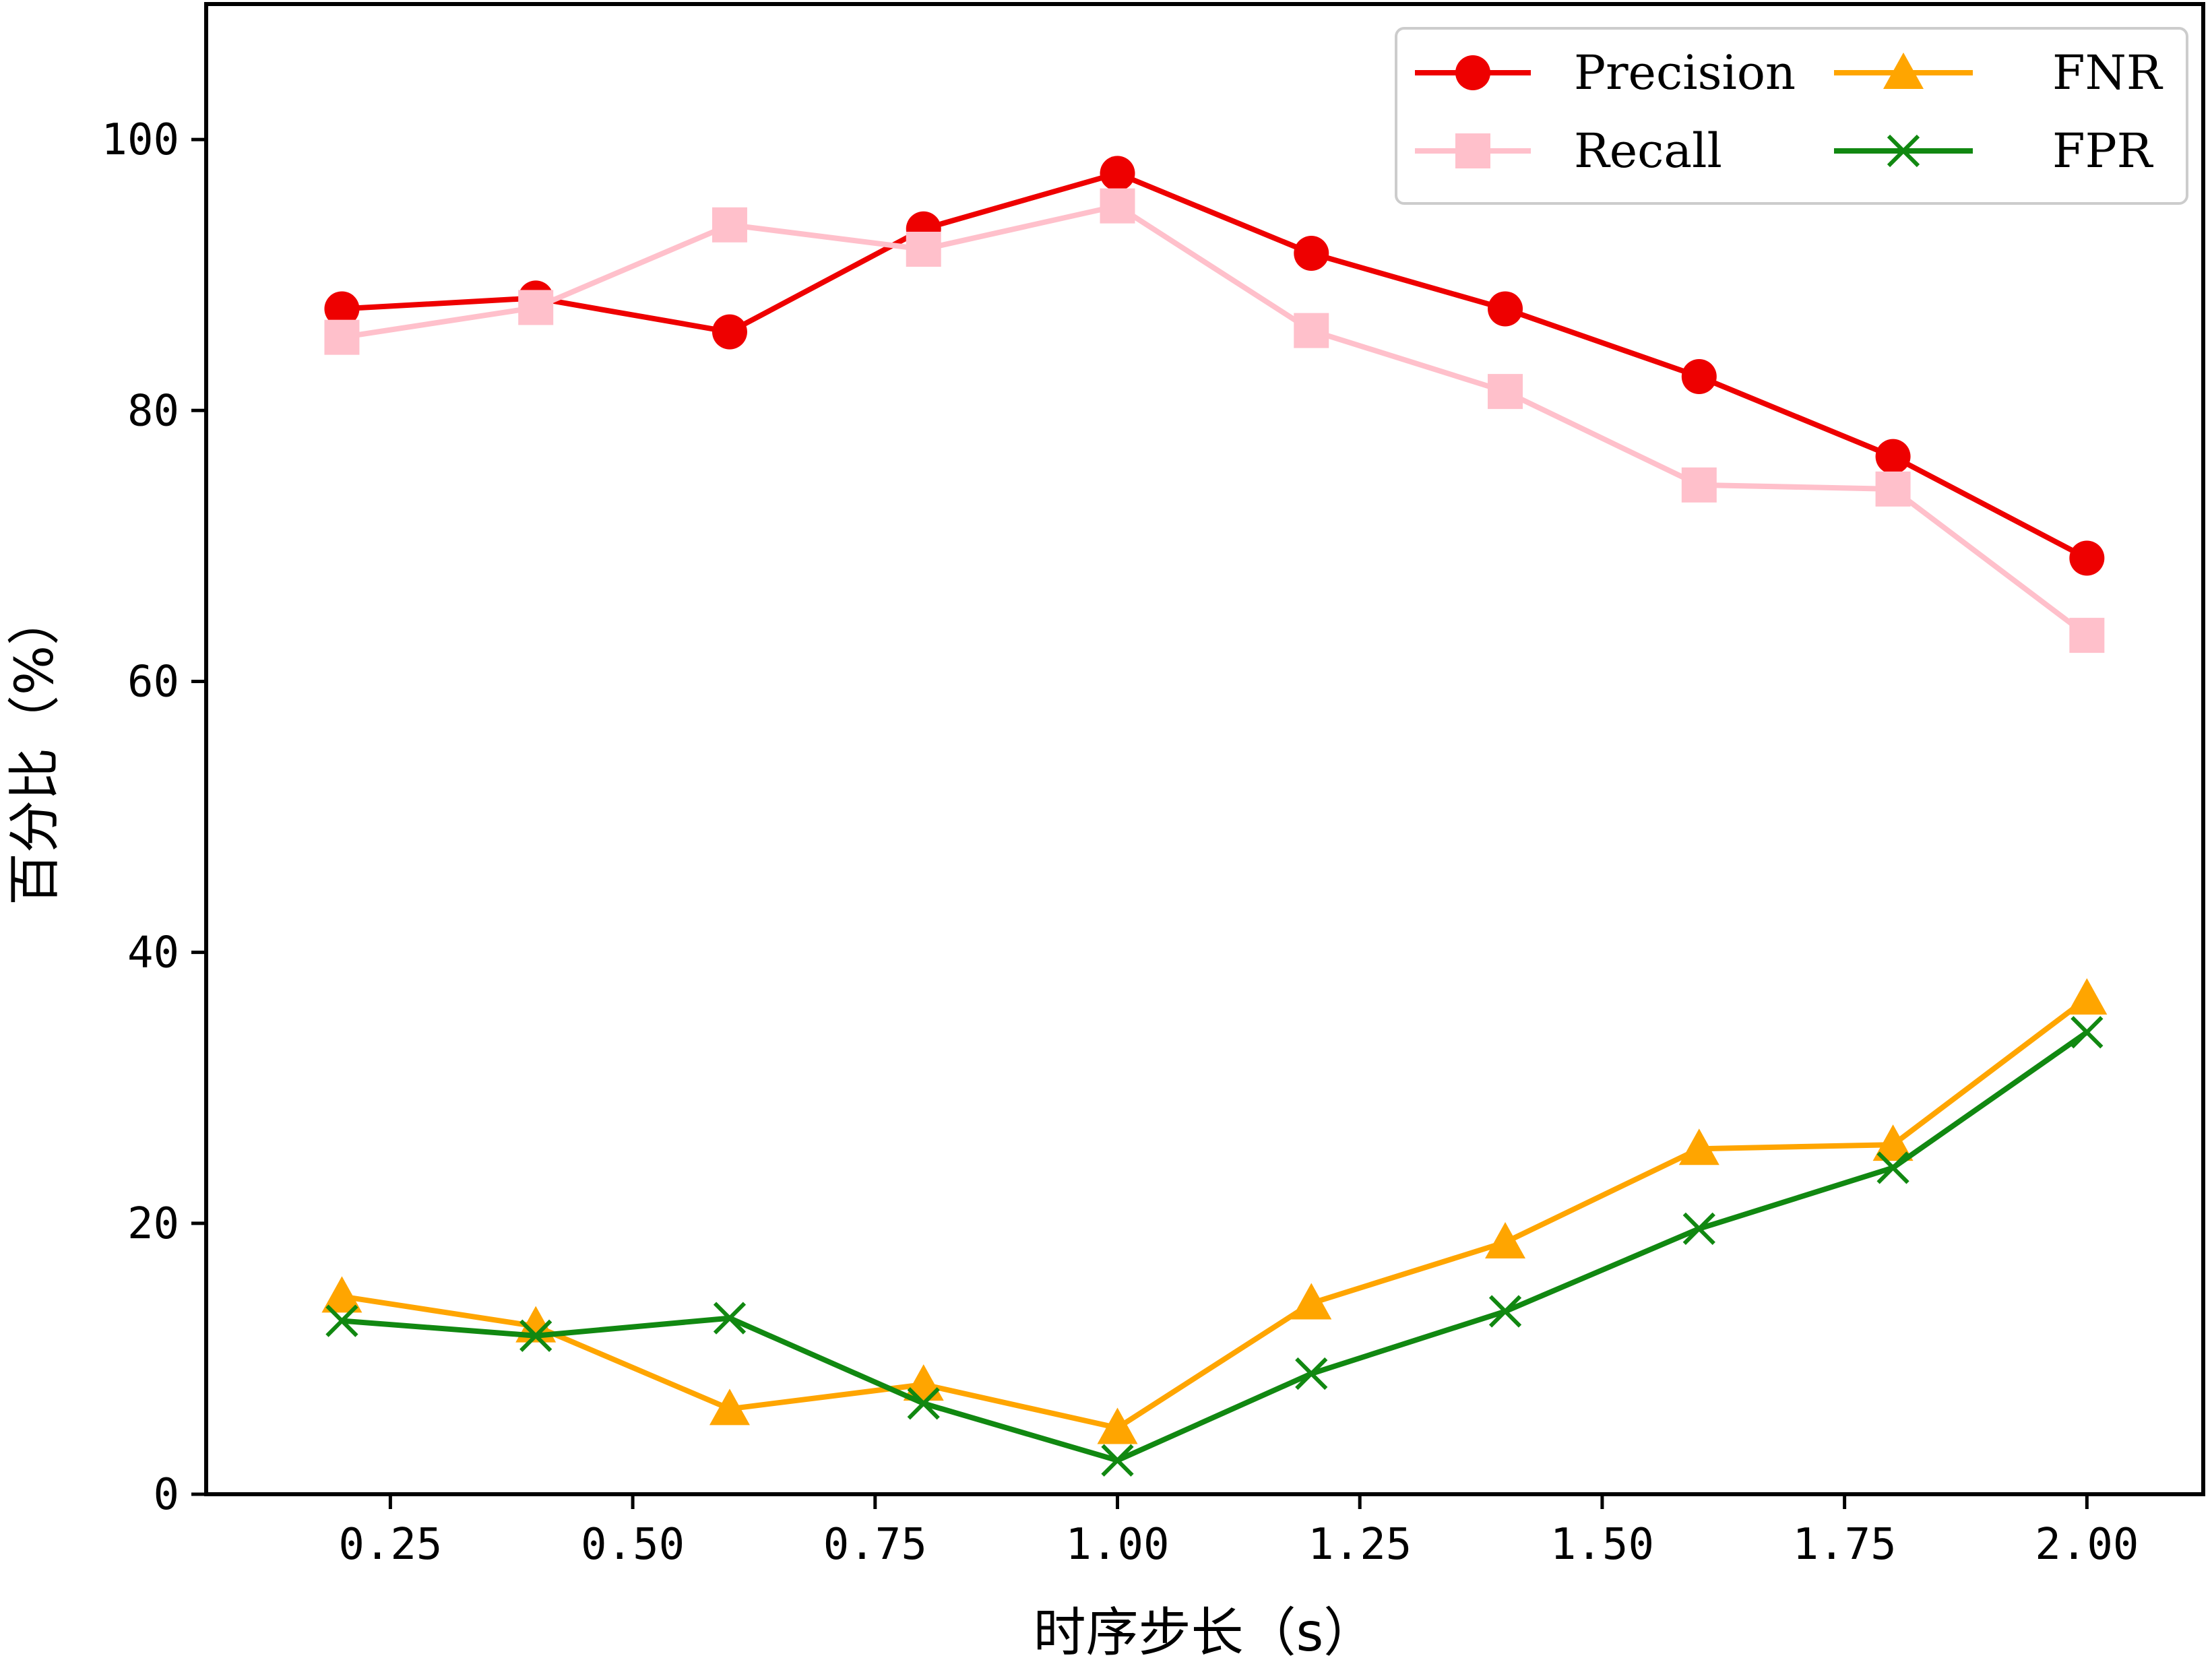  I want to click on legend-label-fpr: FPR, so click(2103, 151).